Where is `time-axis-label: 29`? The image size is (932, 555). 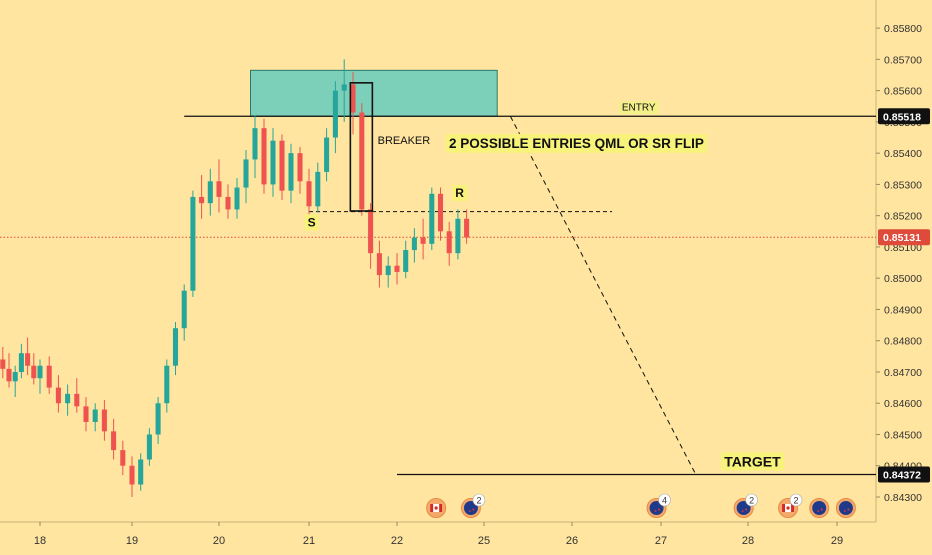 time-axis-label: 29 is located at coordinates (837, 541).